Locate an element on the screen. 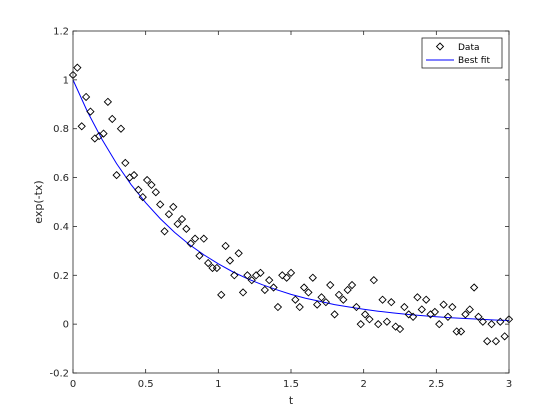 Image resolution: width=560 pixels, height=420 pixels. y-tick-label: 0 is located at coordinates (66, 325).